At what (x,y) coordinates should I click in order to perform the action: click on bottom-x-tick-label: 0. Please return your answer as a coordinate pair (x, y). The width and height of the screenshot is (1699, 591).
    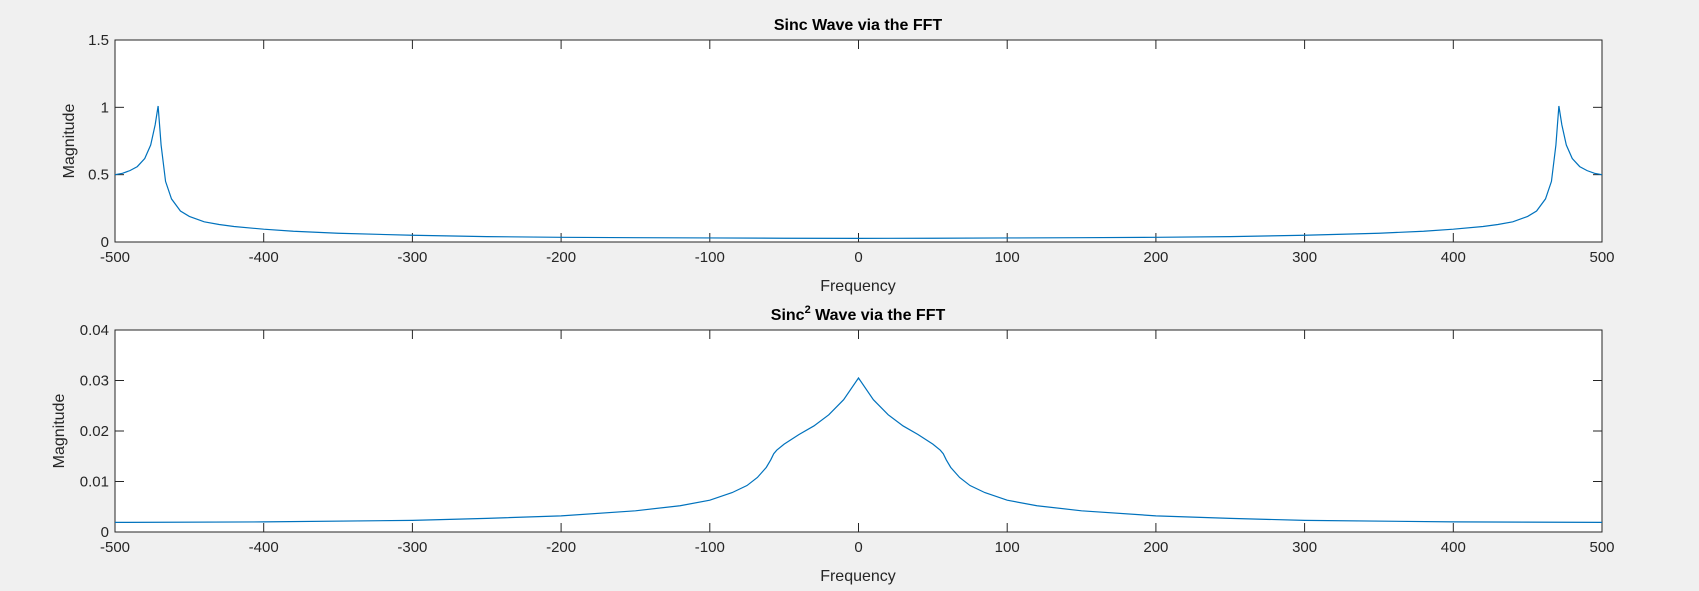
    Looking at the image, I should click on (858, 547).